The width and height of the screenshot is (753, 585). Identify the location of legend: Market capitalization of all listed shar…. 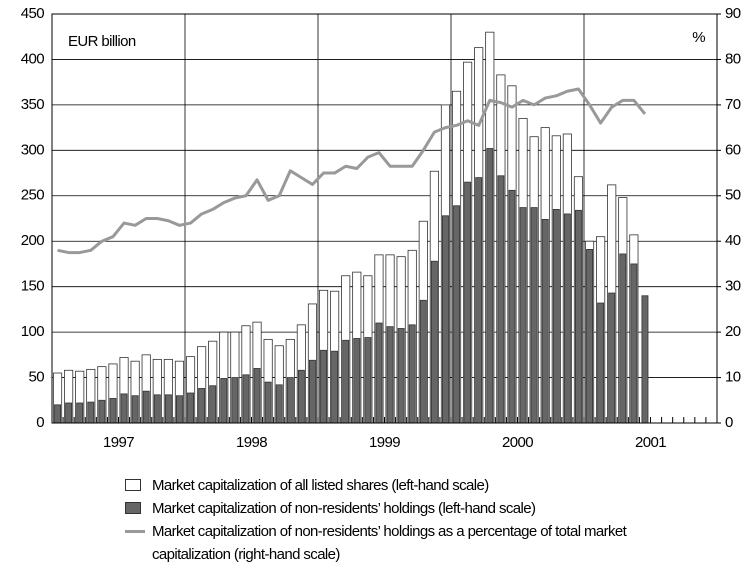
(405, 520).